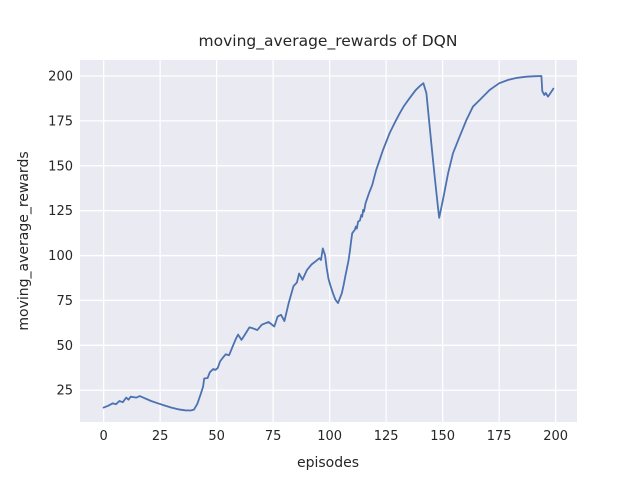 The image size is (640, 480). Describe the element at coordinates (216, 436) in the screenshot. I see `x-tick-label: 50` at that location.